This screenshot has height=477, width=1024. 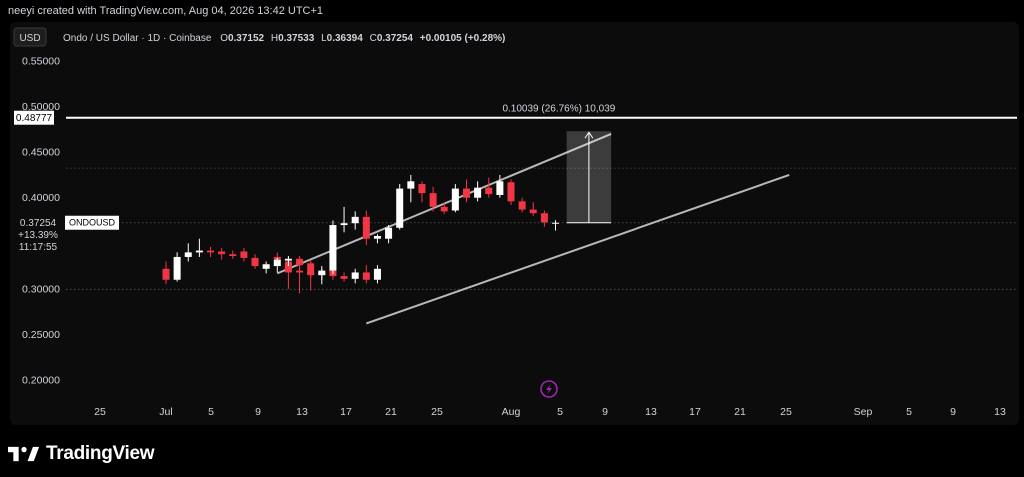 I want to click on symbol-tag: ONDOUSD, so click(x=92, y=223).